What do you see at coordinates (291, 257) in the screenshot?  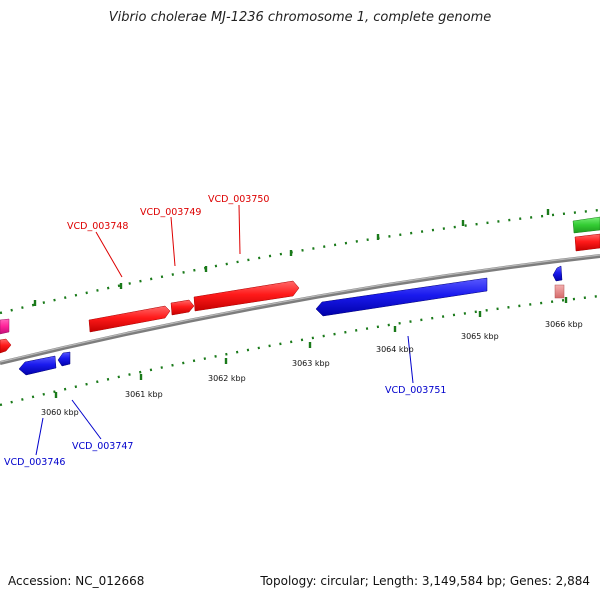 I see `upper-major-ticks` at bounding box center [291, 257].